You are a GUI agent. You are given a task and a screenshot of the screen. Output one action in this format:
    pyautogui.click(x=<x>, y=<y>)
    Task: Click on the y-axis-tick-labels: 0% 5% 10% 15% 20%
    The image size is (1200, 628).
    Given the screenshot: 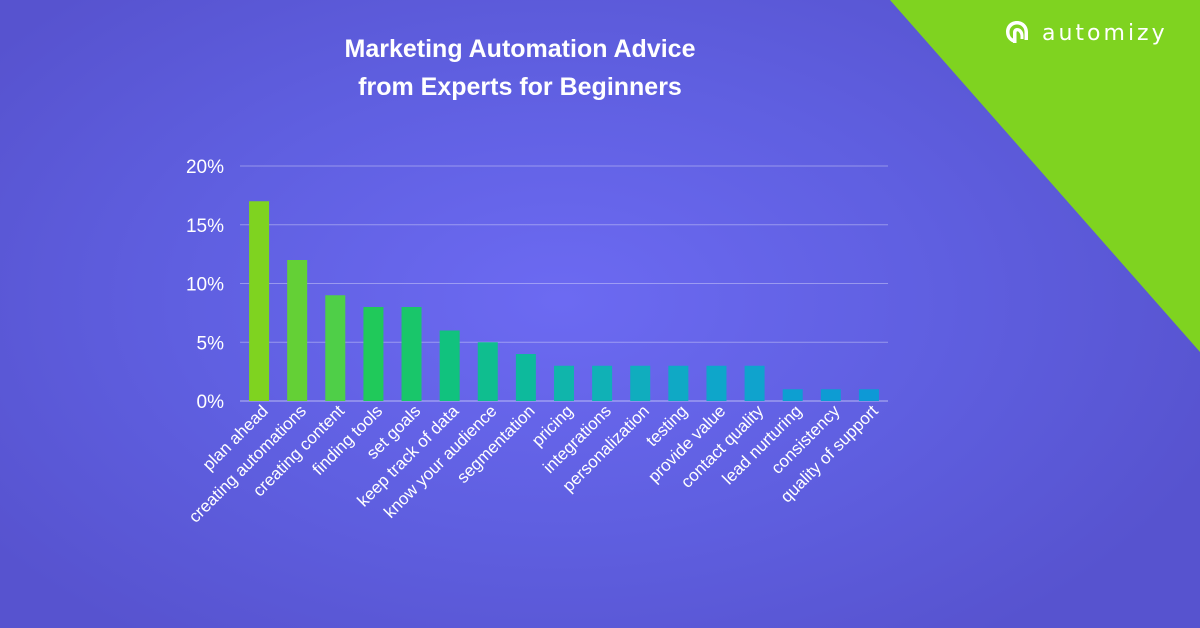 What is the action you would take?
    pyautogui.click(x=205, y=285)
    